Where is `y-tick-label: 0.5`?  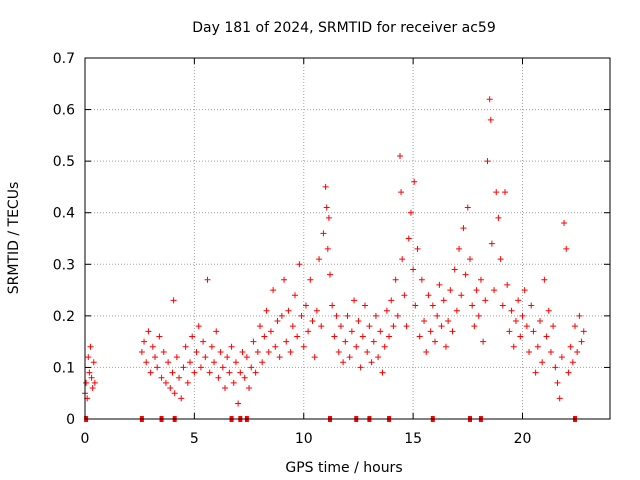
y-tick-label: 0.5 is located at coordinates (64, 162).